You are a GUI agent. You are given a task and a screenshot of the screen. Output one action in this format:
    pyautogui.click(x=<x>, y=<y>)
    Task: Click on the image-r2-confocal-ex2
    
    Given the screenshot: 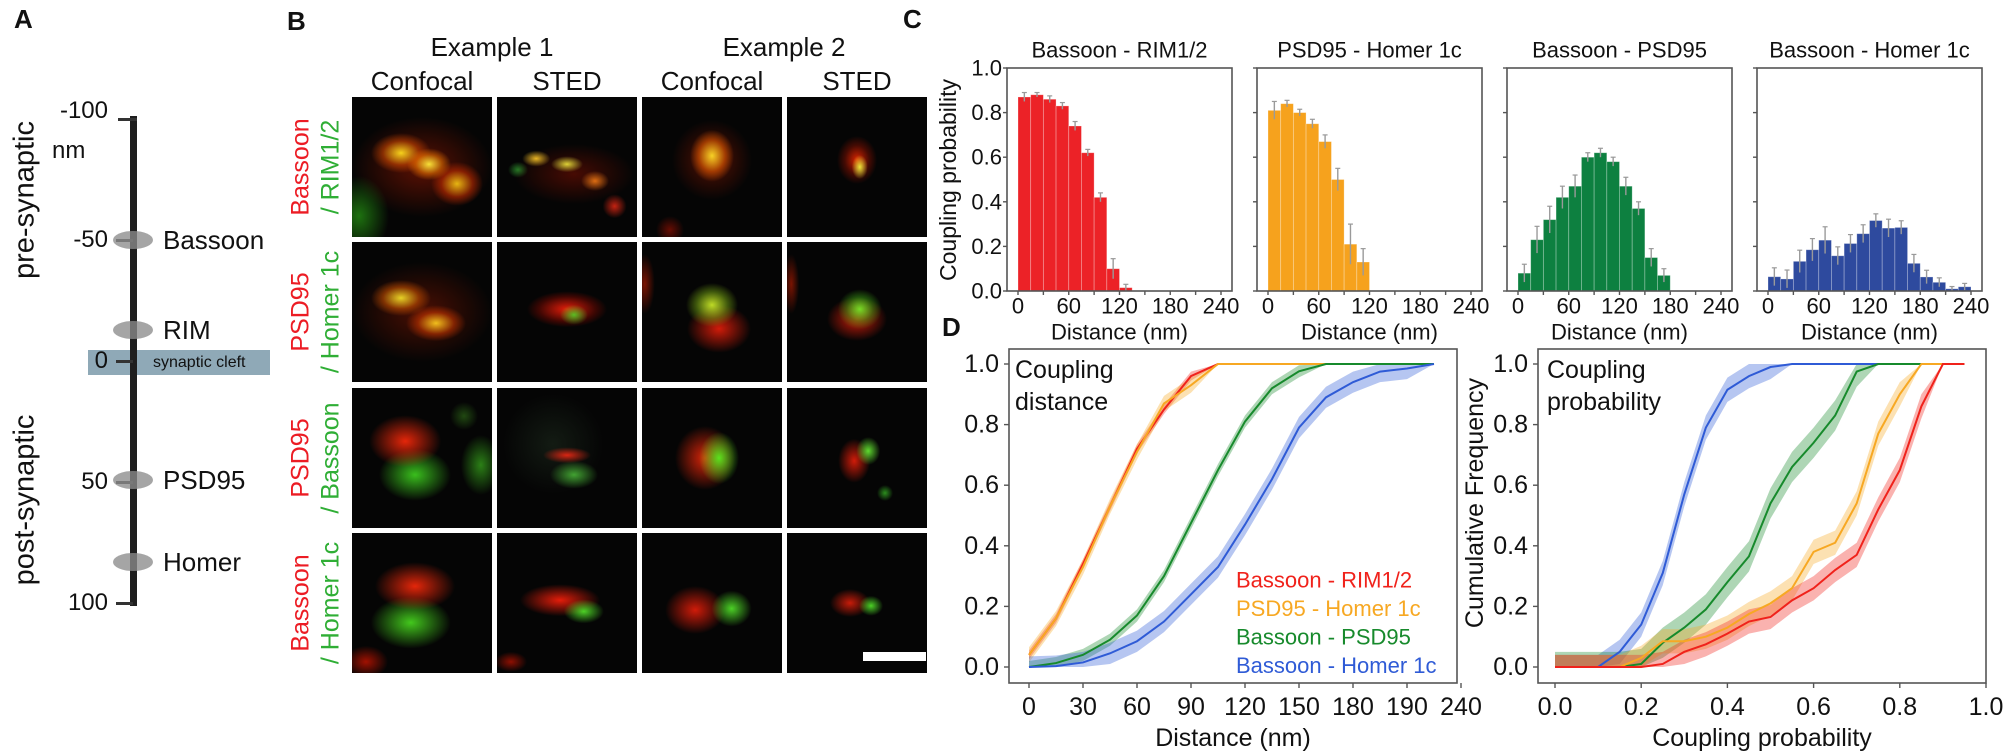 What is the action you would take?
    pyautogui.click(x=712, y=312)
    